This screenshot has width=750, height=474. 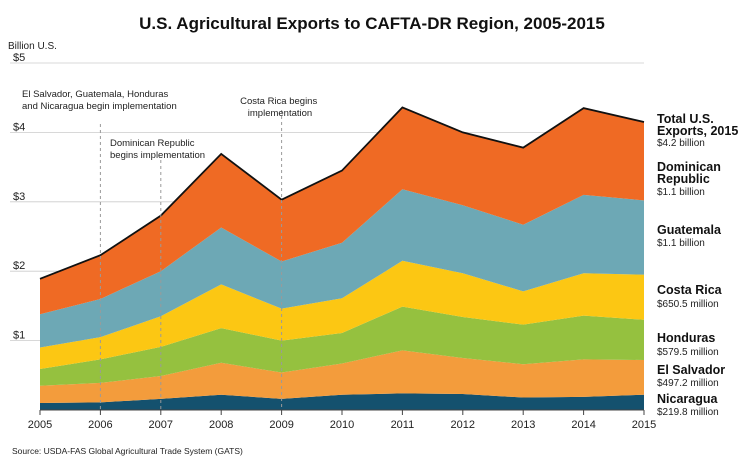 I want to click on x-tick-label-2006: 2006, so click(x=100, y=425).